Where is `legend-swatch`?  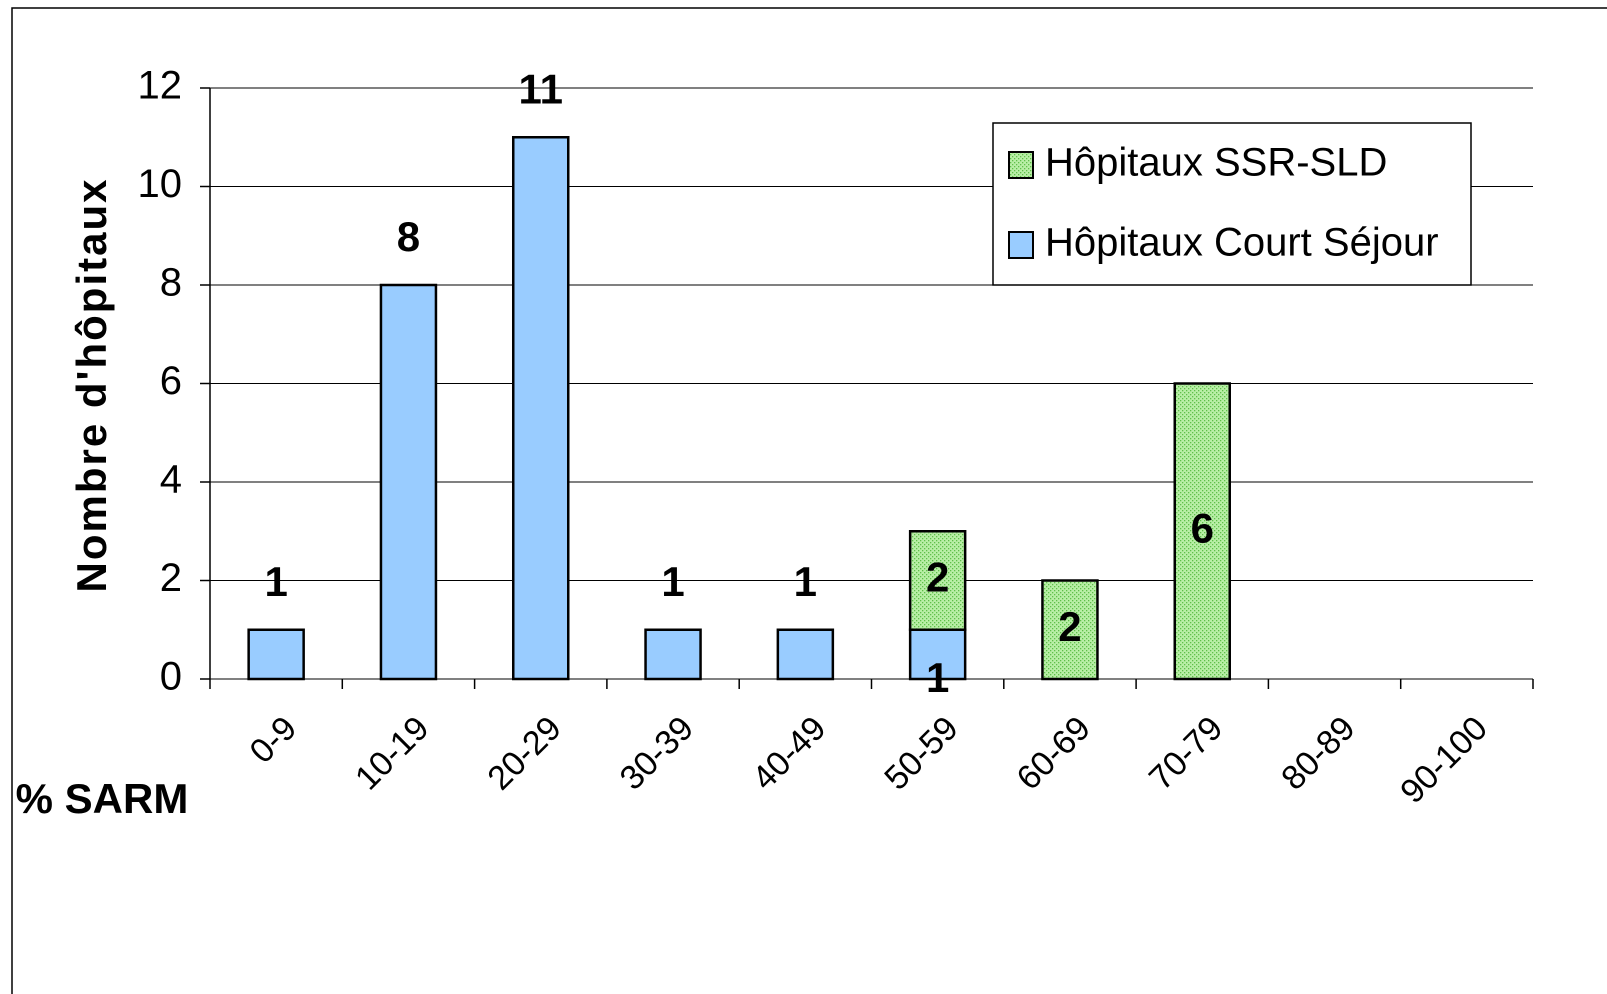
legend-swatch is located at coordinates (1021, 245).